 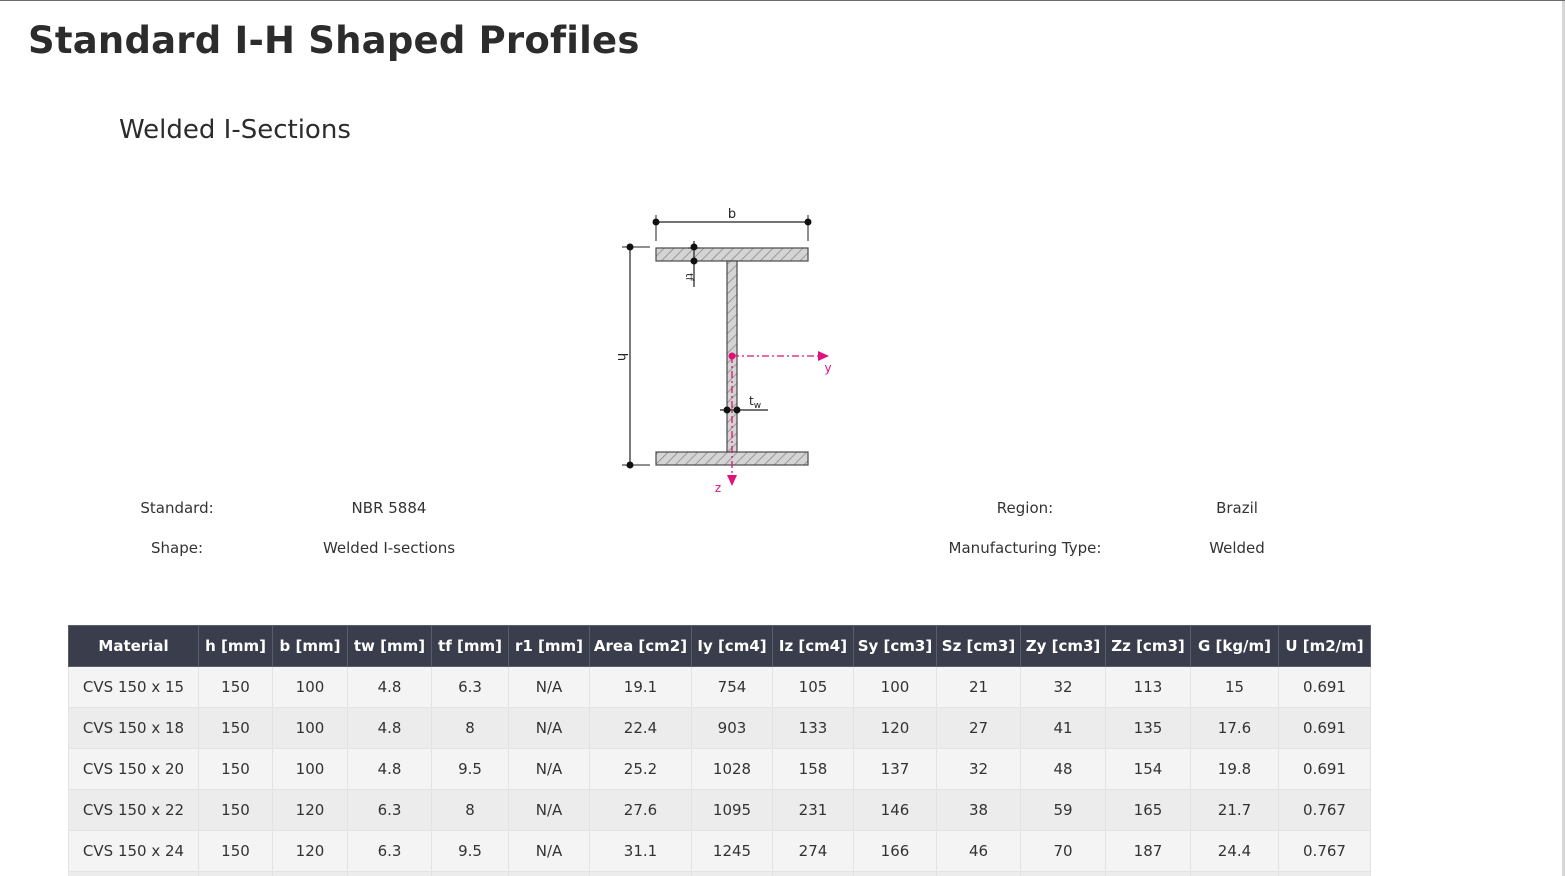 What do you see at coordinates (133, 687) in the screenshot?
I see `table-cell: CVS 150 x 15` at bounding box center [133, 687].